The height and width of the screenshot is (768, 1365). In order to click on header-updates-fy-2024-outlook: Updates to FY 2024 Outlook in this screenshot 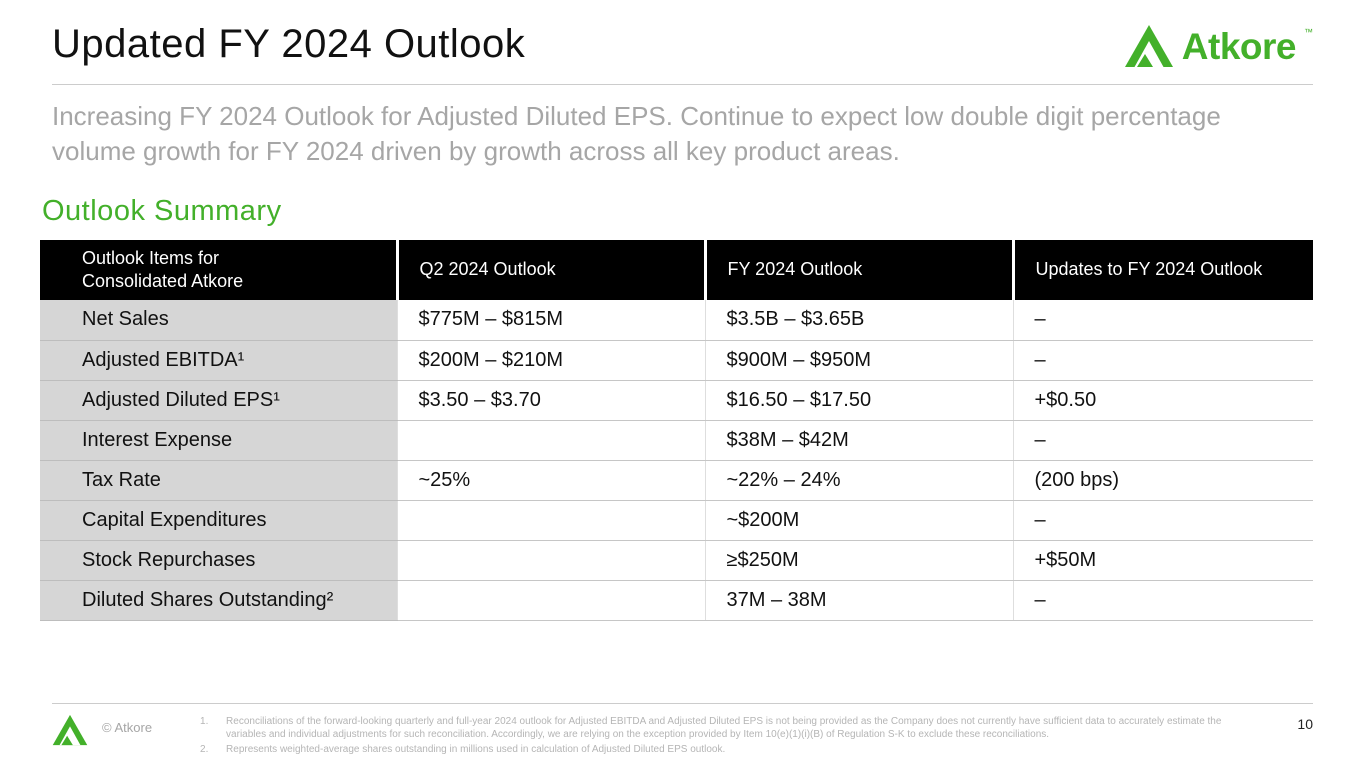, I will do `click(1162, 270)`.